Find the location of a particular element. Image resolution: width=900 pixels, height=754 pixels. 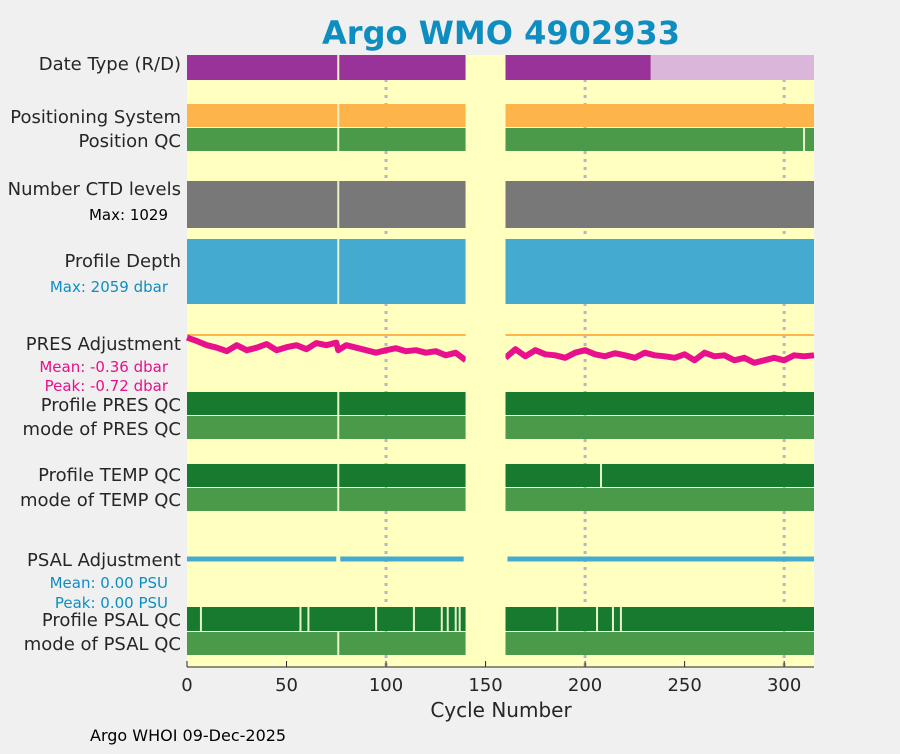

data-gap is located at coordinates (485, 361).